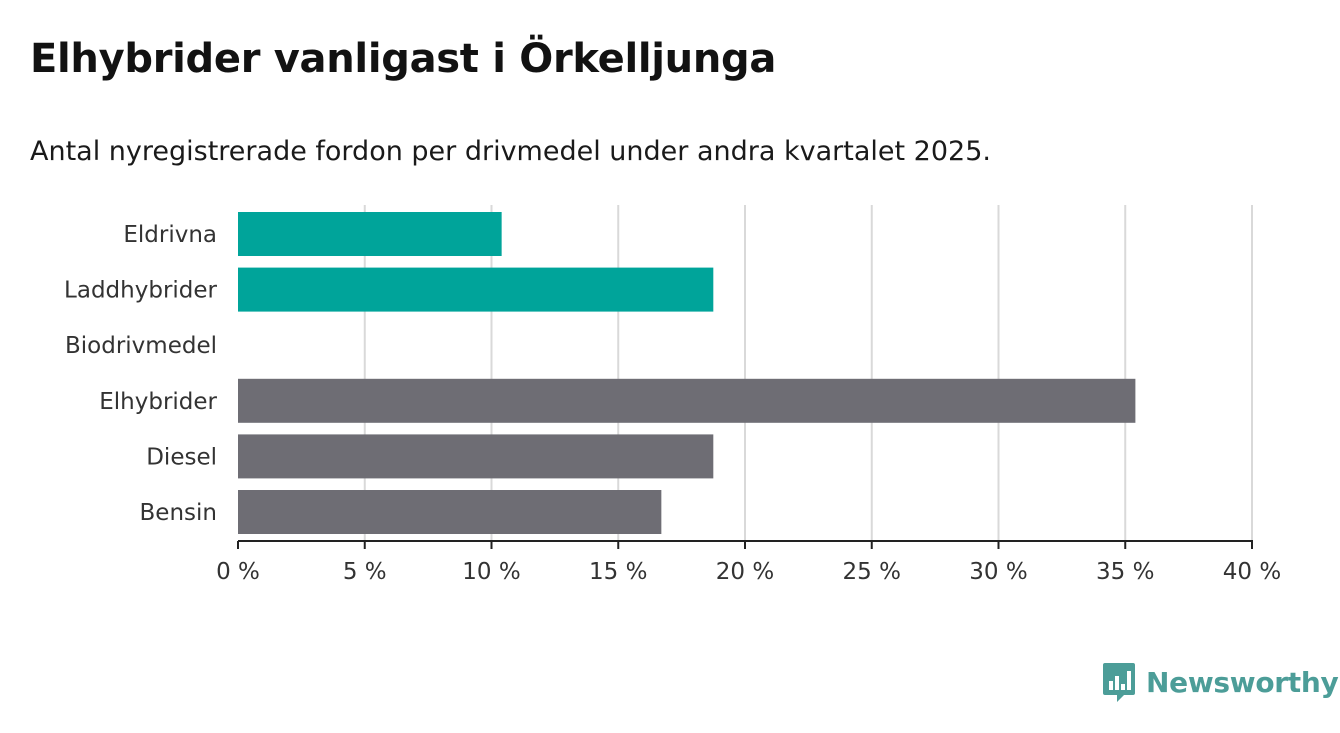  I want to click on x-tick-label: 25 %, so click(872, 572).